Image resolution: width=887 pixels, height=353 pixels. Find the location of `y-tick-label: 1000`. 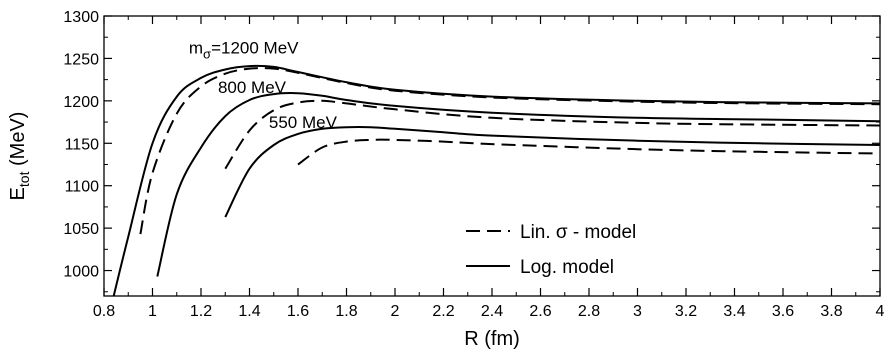

y-tick-label: 1000 is located at coordinates (81, 272).